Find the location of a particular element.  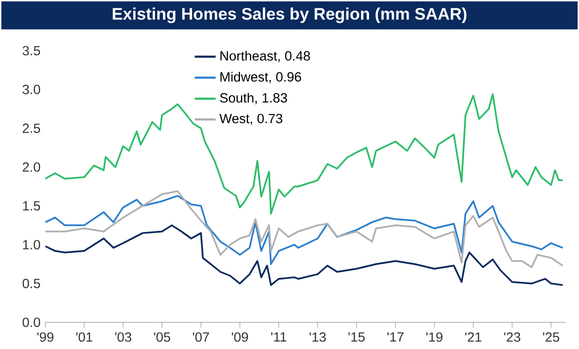

y-tick-label: 2.0 is located at coordinates (31, 167).